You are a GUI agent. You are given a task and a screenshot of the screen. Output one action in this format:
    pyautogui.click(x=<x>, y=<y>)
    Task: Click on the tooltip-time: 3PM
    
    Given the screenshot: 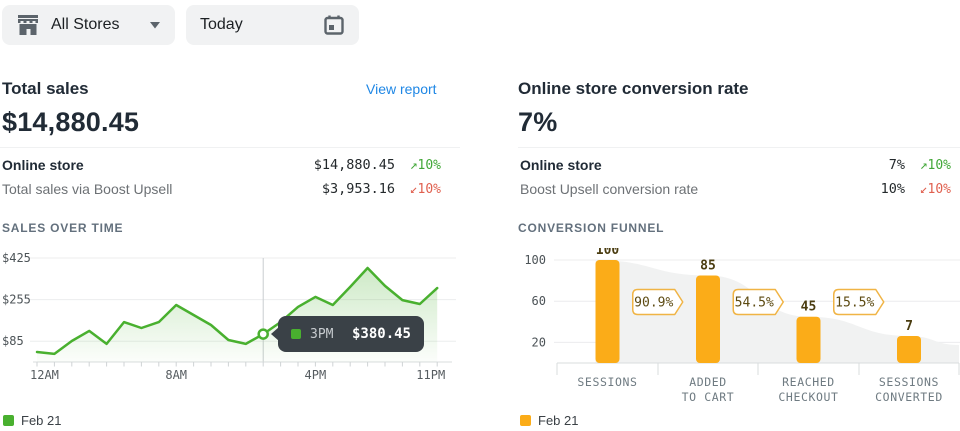 What is the action you would take?
    pyautogui.click(x=322, y=334)
    